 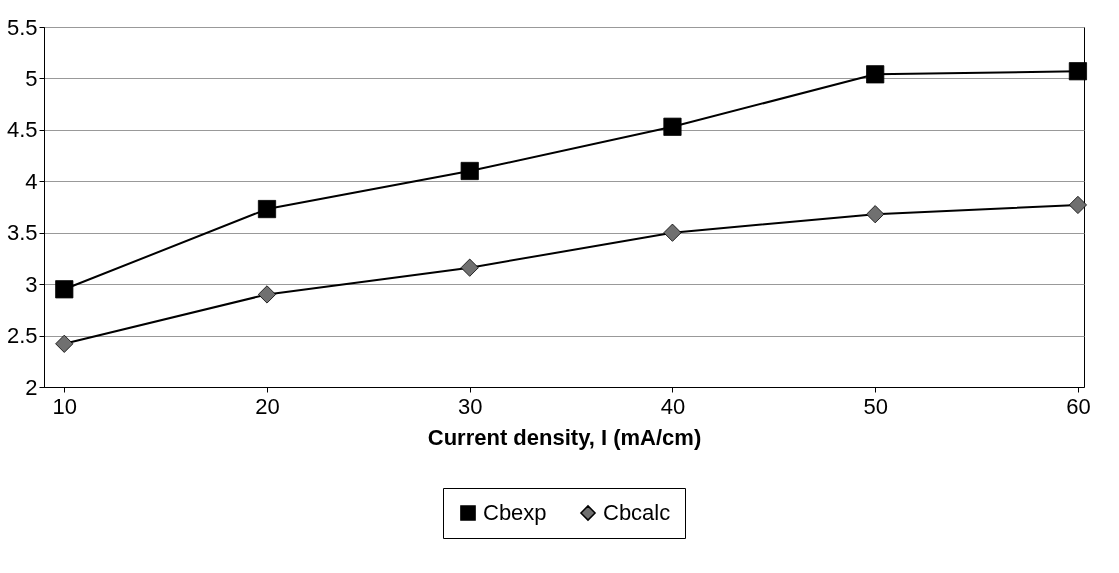 What do you see at coordinates (22, 27) in the screenshot?
I see `y-tick-label: 5.5` at bounding box center [22, 27].